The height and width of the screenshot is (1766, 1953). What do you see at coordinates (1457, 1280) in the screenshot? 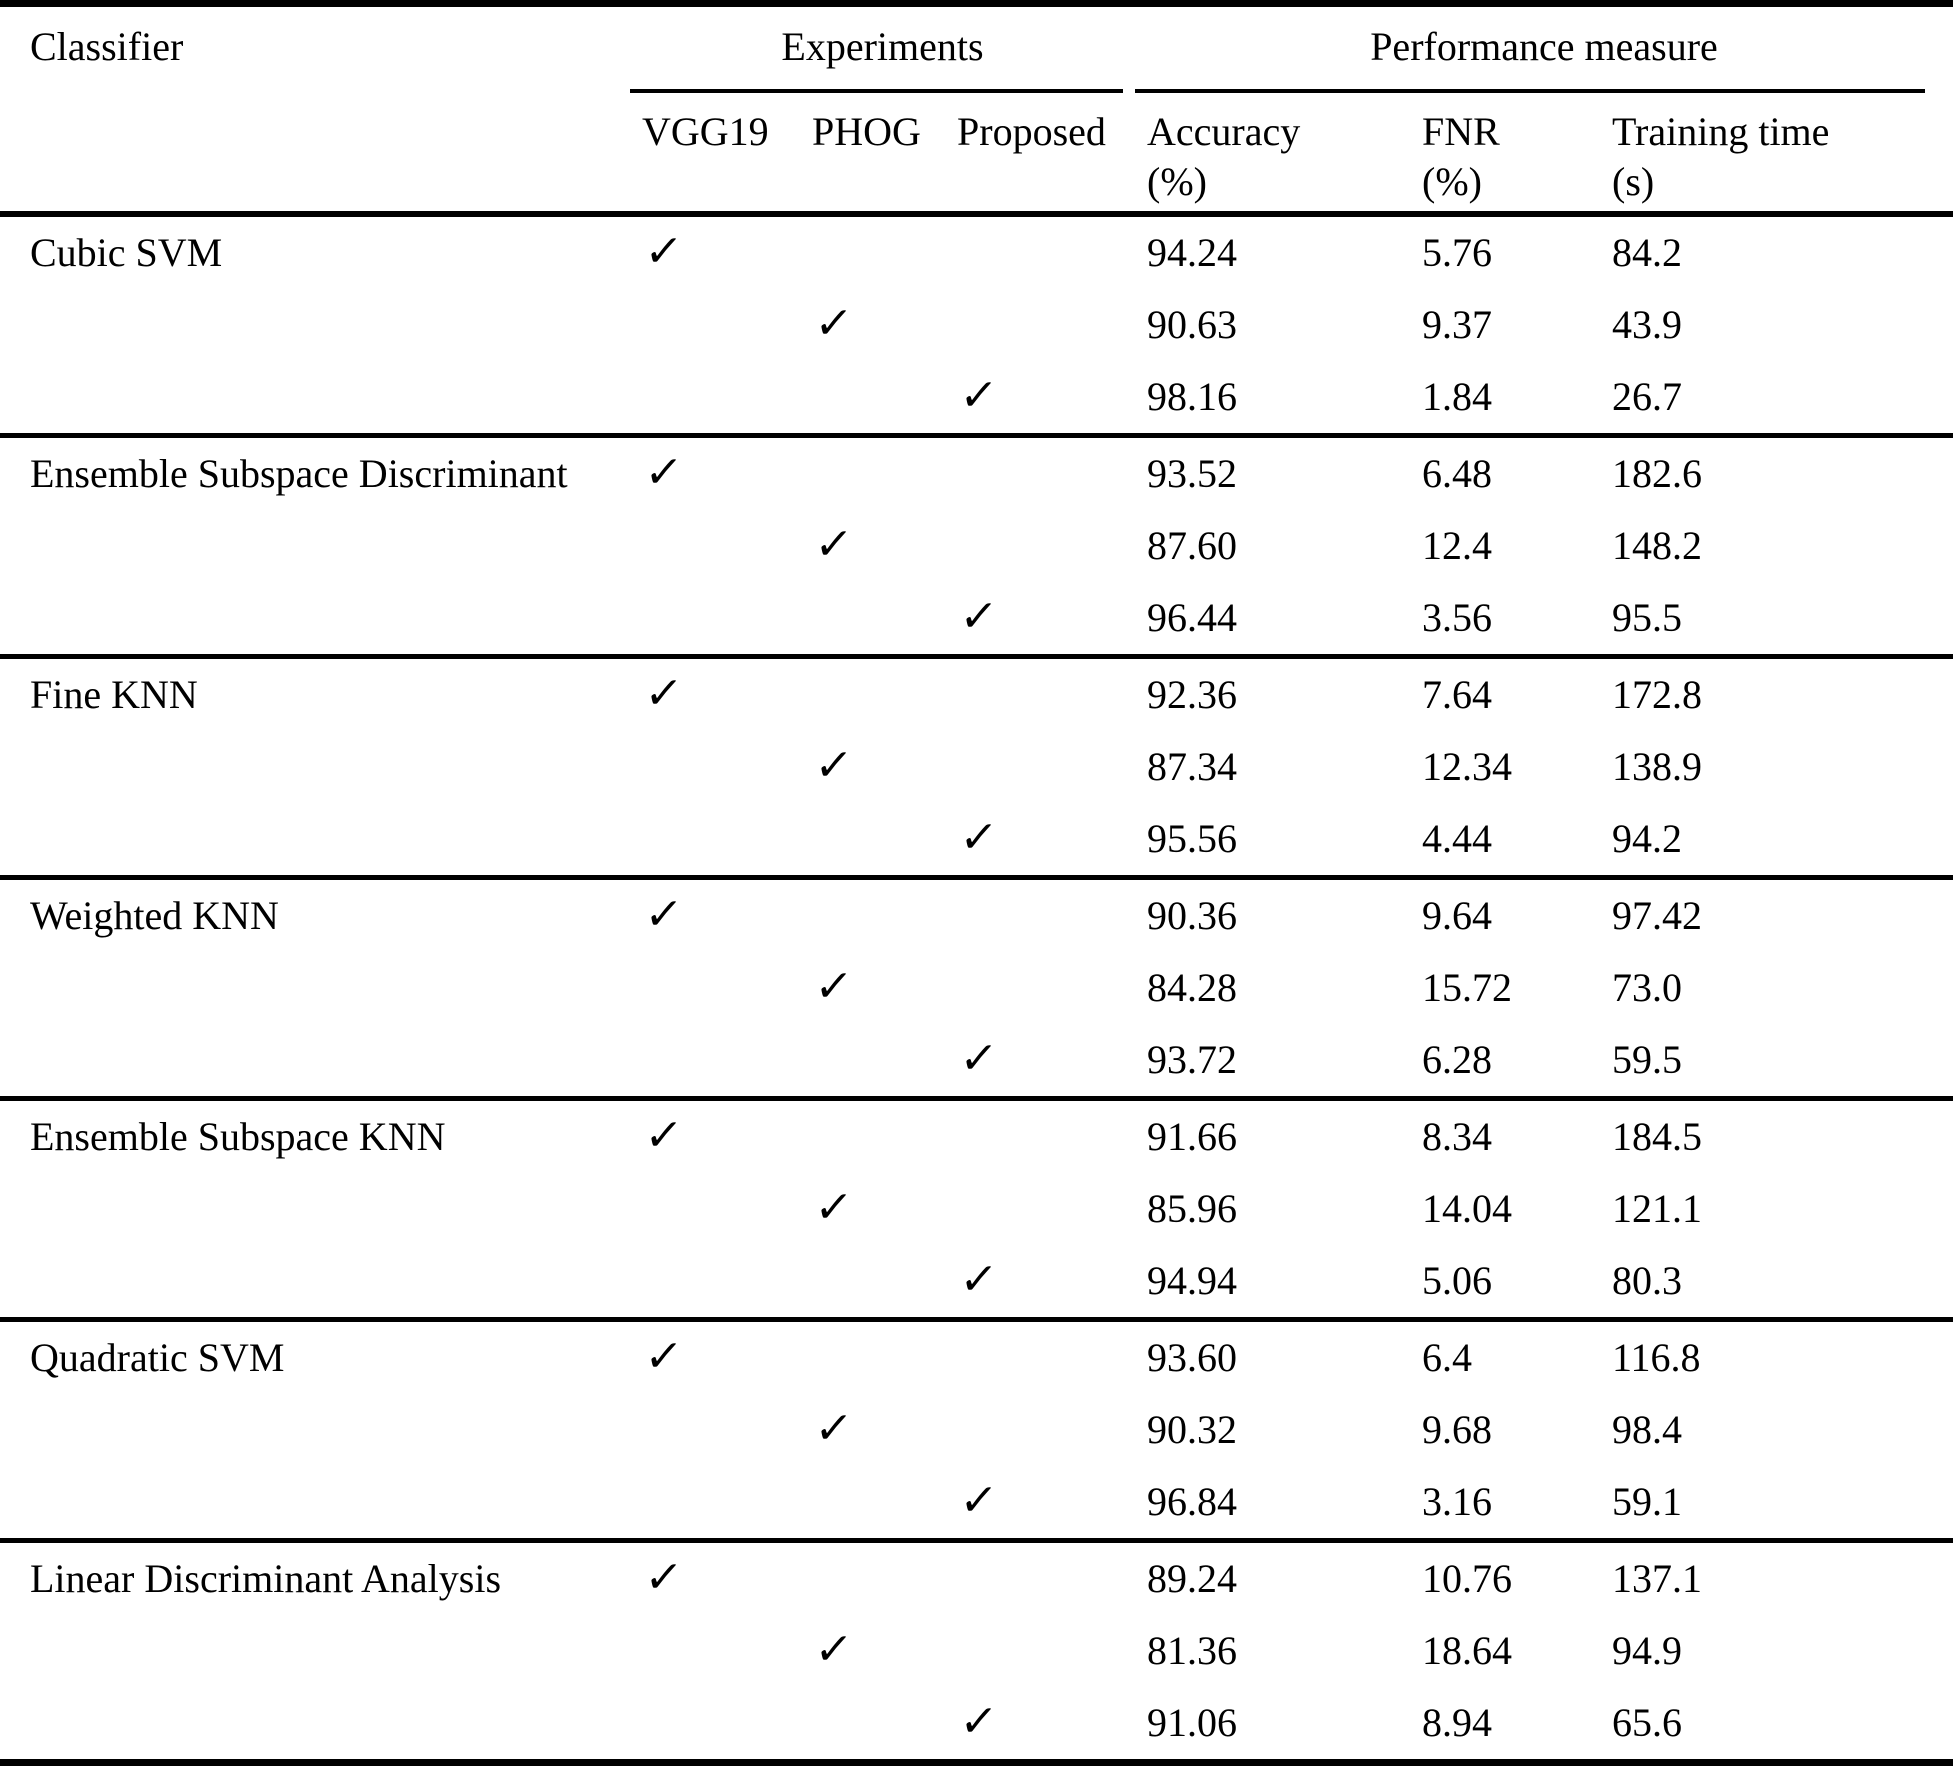
I see `cell-fnr: 5.06` at bounding box center [1457, 1280].